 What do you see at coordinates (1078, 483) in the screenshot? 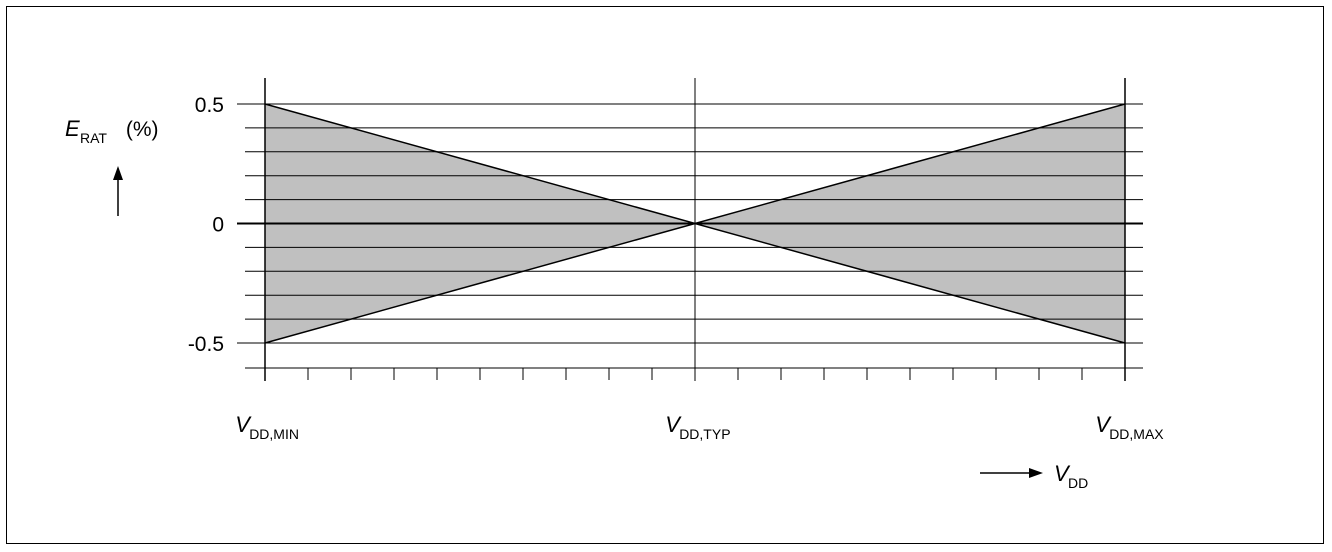
I see `x-axis-title-sub: DD` at bounding box center [1078, 483].